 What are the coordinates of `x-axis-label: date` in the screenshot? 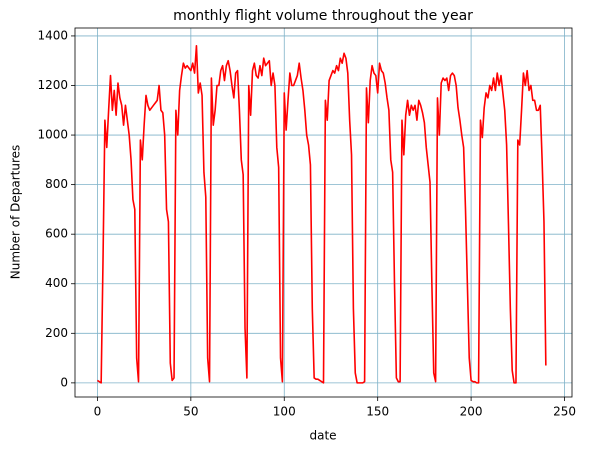 It's located at (322, 436).